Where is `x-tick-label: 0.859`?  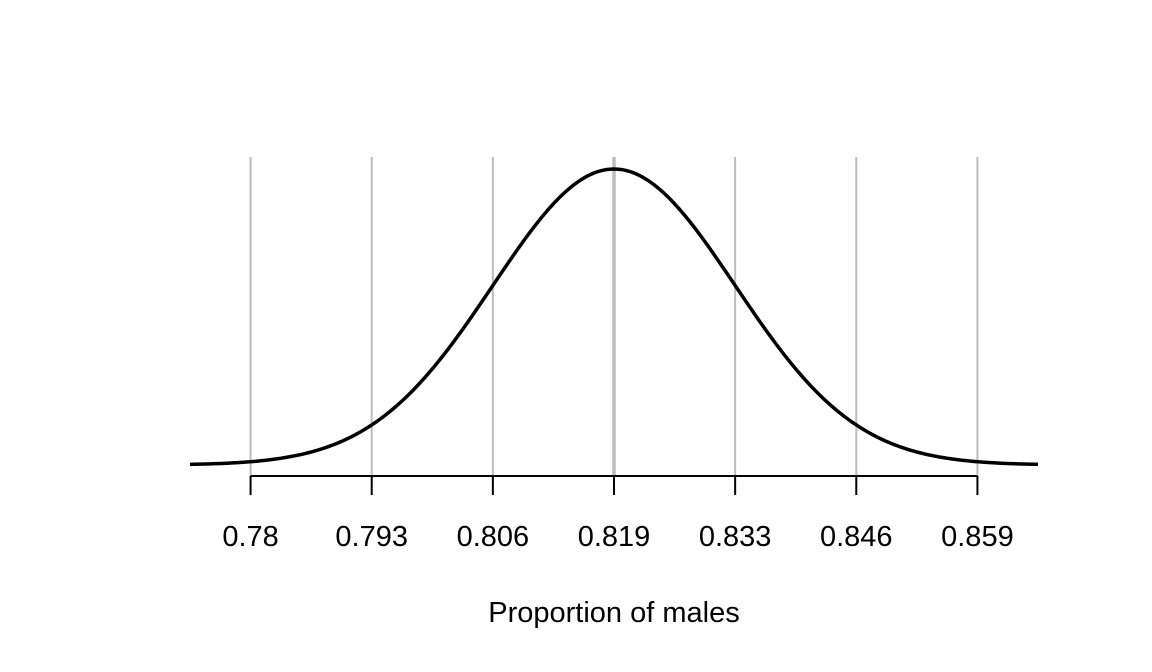 x-tick-label: 0.859 is located at coordinates (977, 537).